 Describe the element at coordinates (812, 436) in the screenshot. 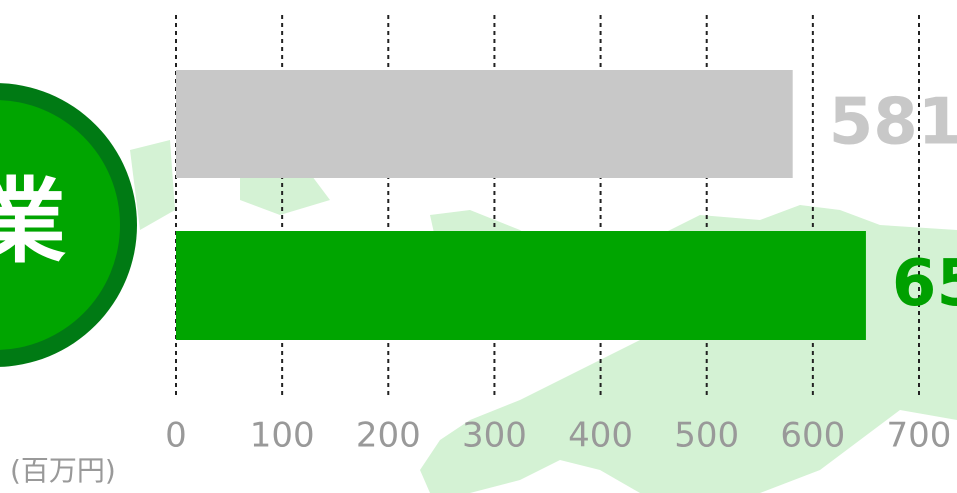

I see `x-tick-label: 600` at that location.